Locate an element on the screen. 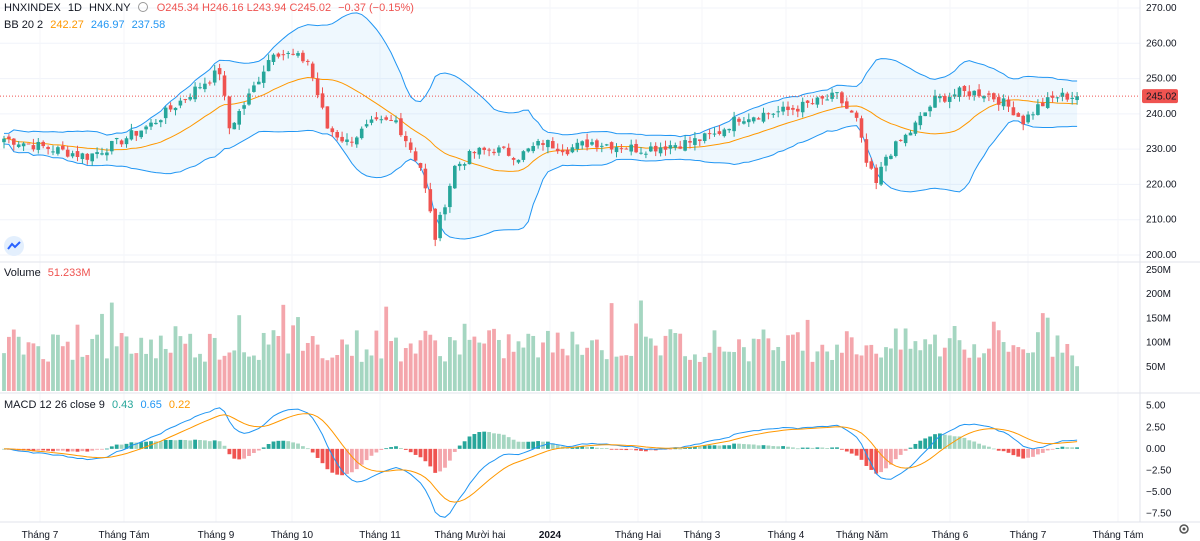 The image size is (1200, 541). volume-tick-label: 100M is located at coordinates (1158, 343).